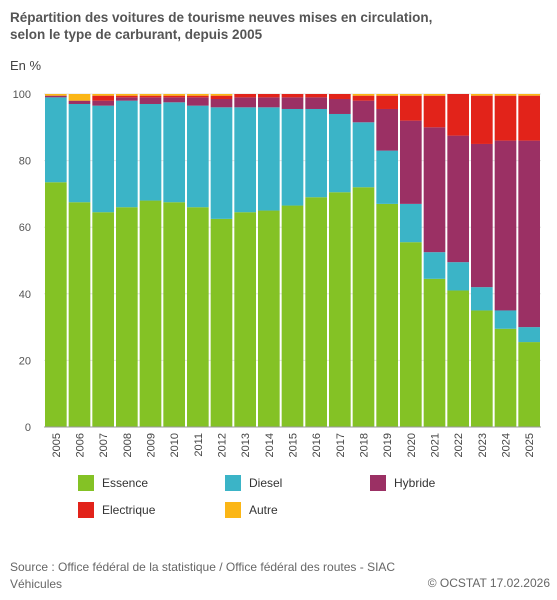 This screenshot has width=557, height=600. I want to click on bar-hybride-2013, so click(245, 102).